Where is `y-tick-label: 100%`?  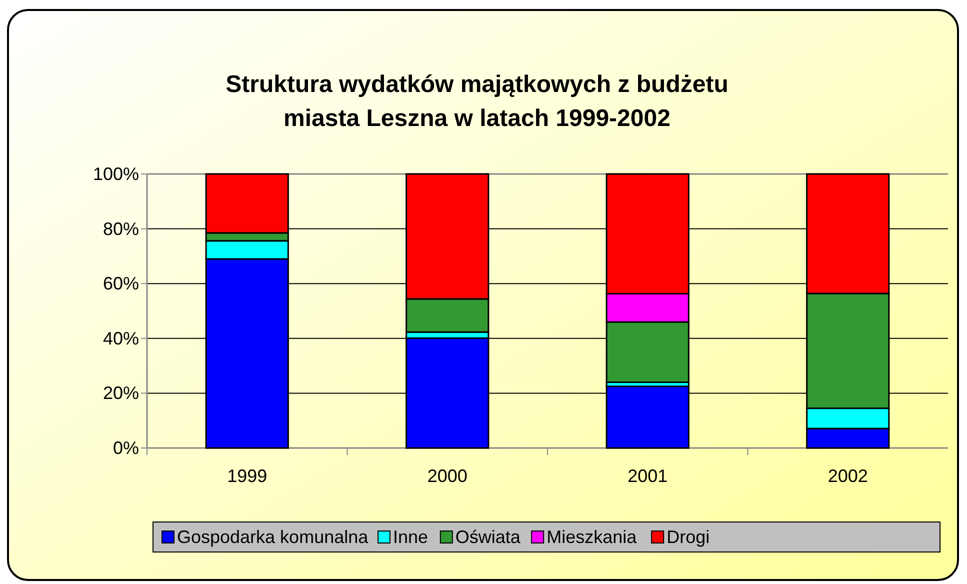 y-tick-label: 100% is located at coordinates (115, 174).